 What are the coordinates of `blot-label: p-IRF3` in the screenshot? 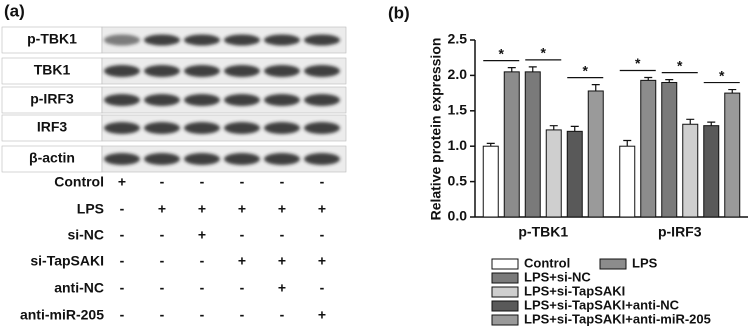 It's located at (52, 99).